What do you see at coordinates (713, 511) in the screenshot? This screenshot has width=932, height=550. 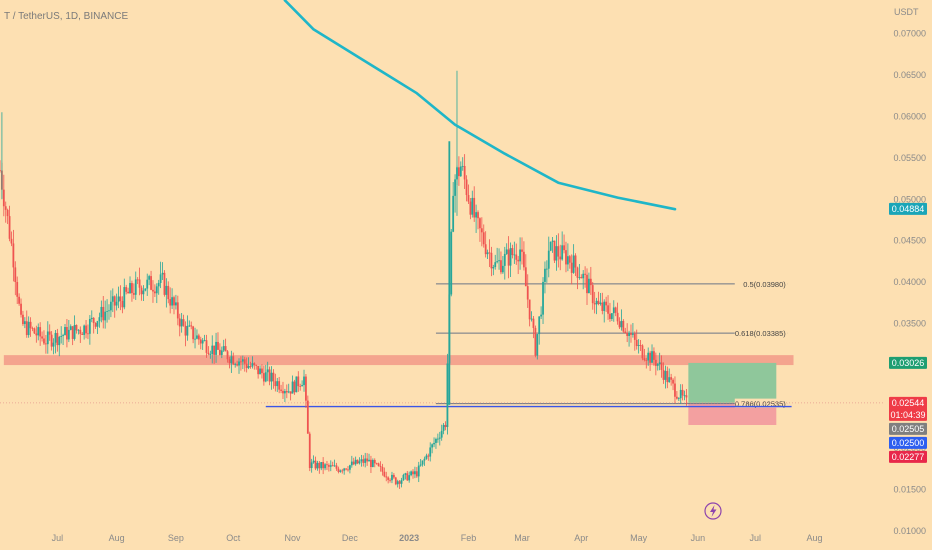 I see `lightning-icon` at bounding box center [713, 511].